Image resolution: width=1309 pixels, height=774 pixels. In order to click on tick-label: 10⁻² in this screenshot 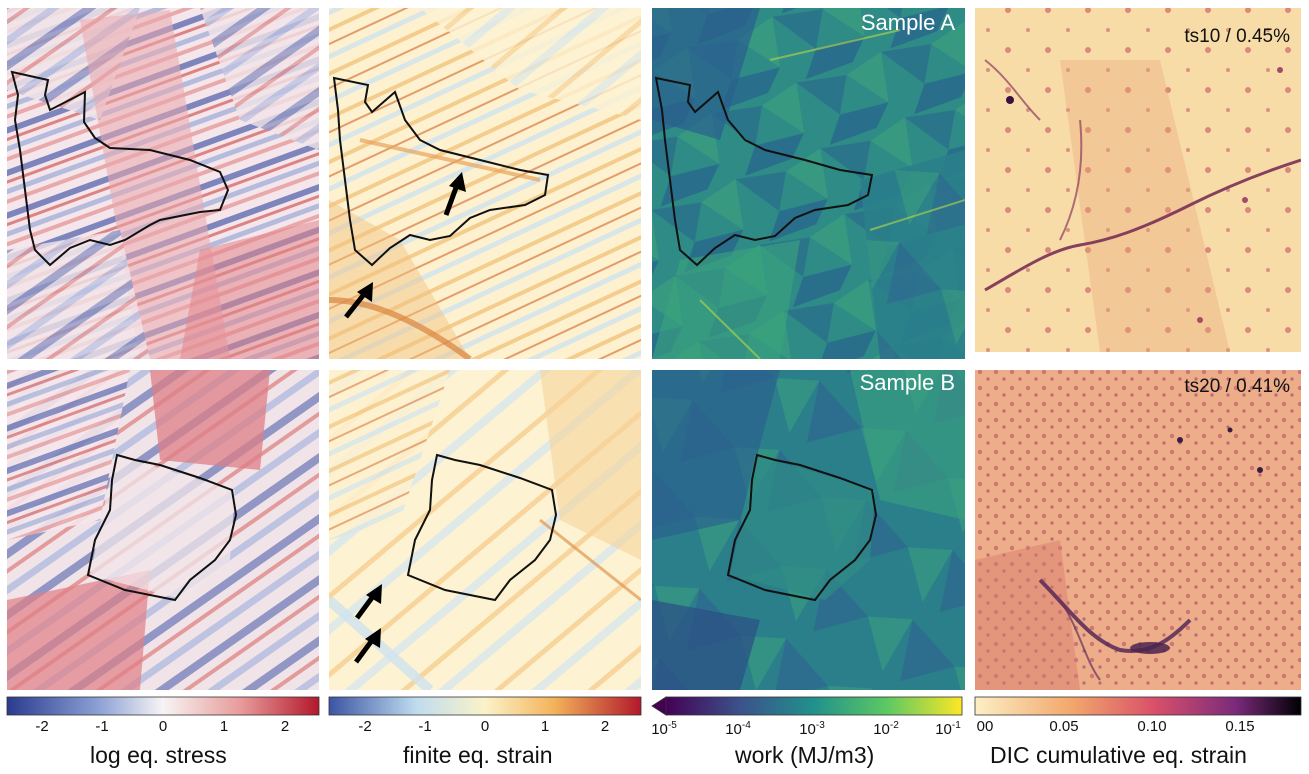, I will do `click(886, 729)`.